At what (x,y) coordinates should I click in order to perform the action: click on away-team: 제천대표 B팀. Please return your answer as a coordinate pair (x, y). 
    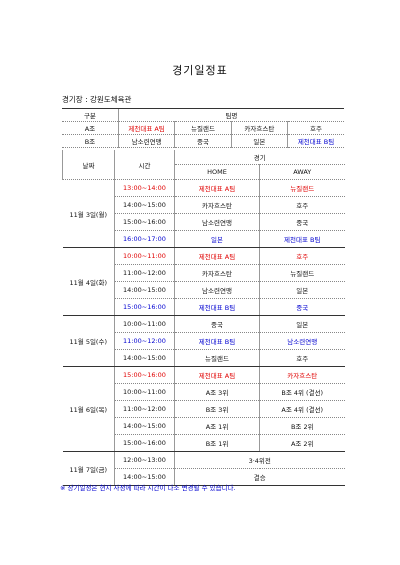
    Looking at the image, I should click on (302, 239).